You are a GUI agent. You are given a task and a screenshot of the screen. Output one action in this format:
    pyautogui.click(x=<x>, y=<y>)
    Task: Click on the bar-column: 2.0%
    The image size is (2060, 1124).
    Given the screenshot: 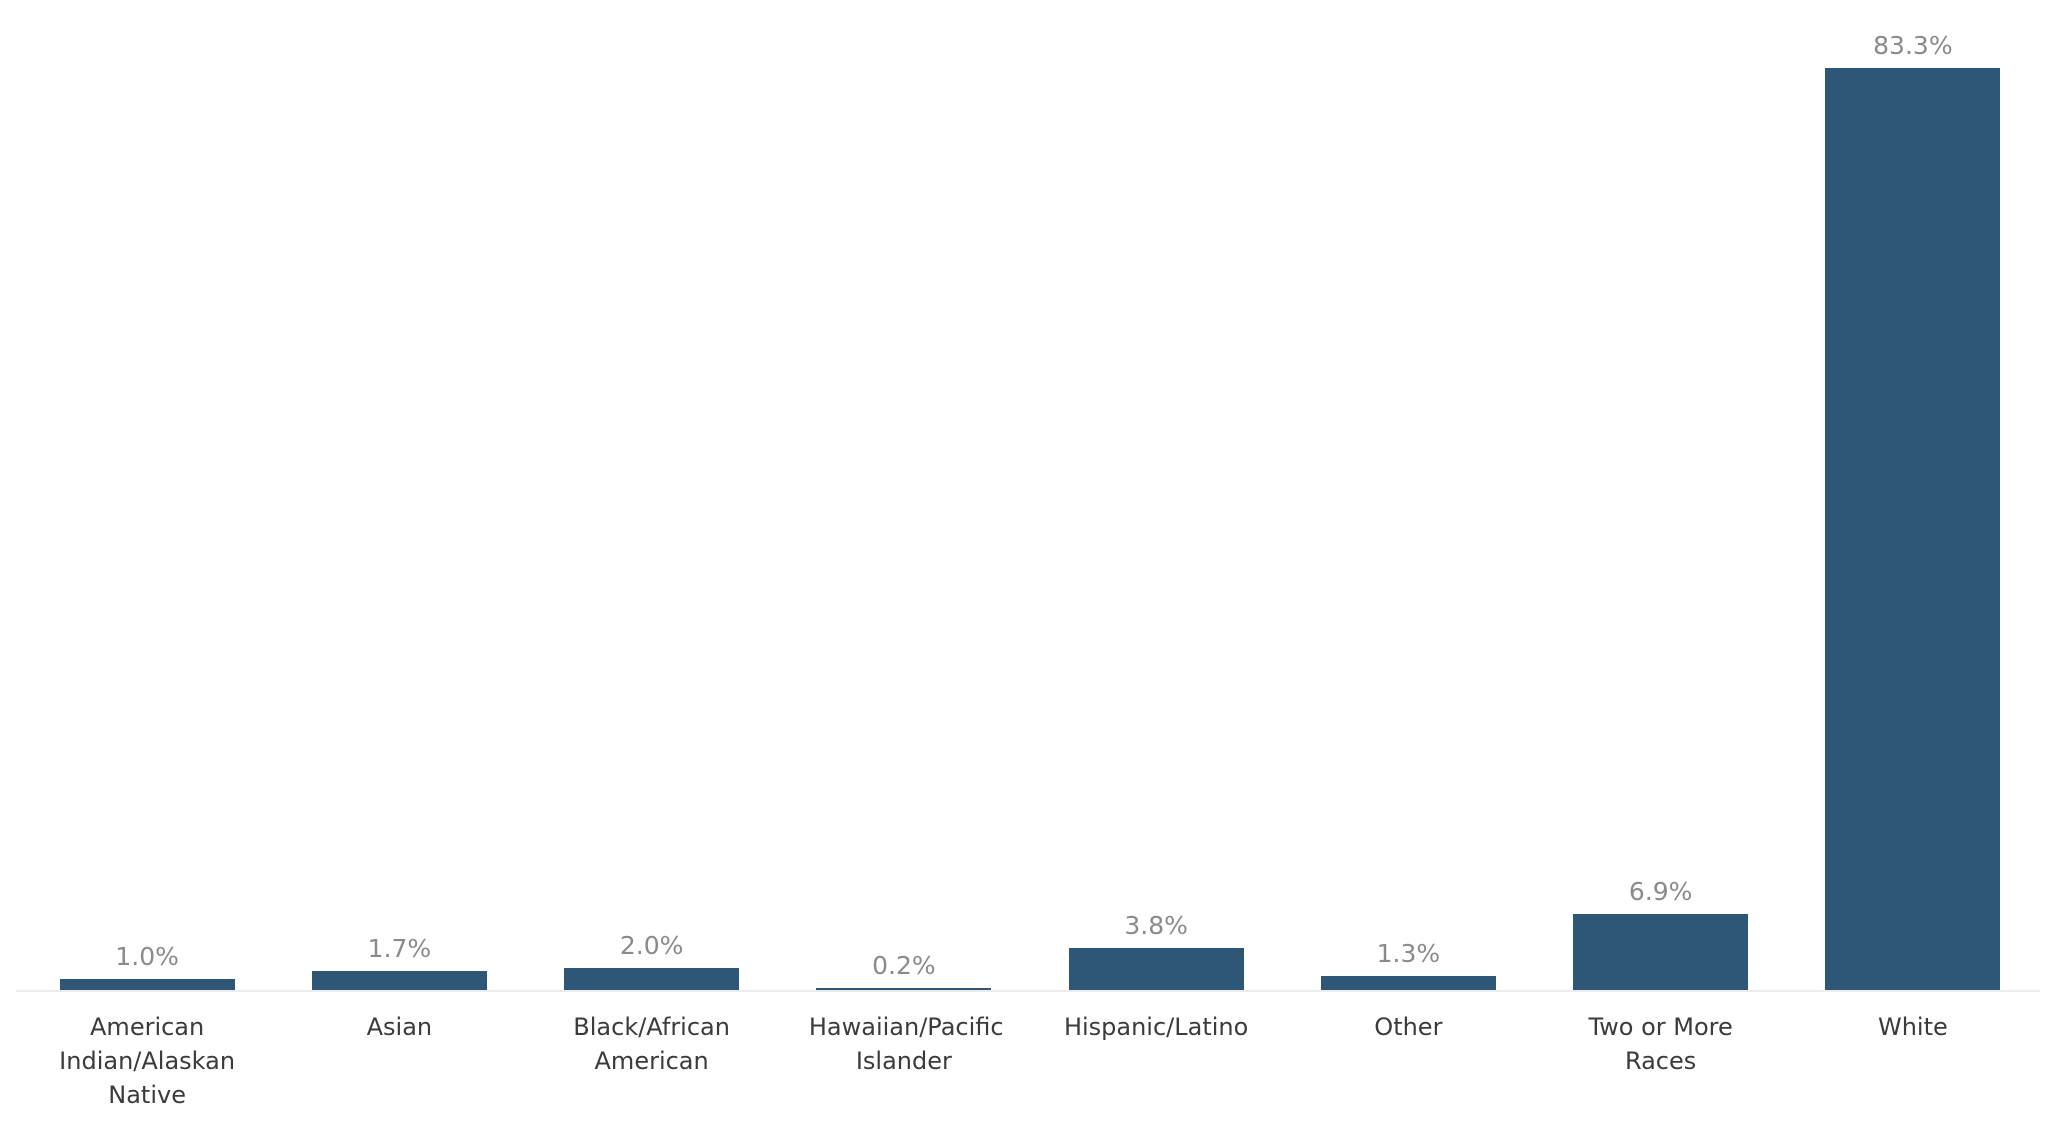 What is the action you would take?
    pyautogui.click(x=652, y=495)
    